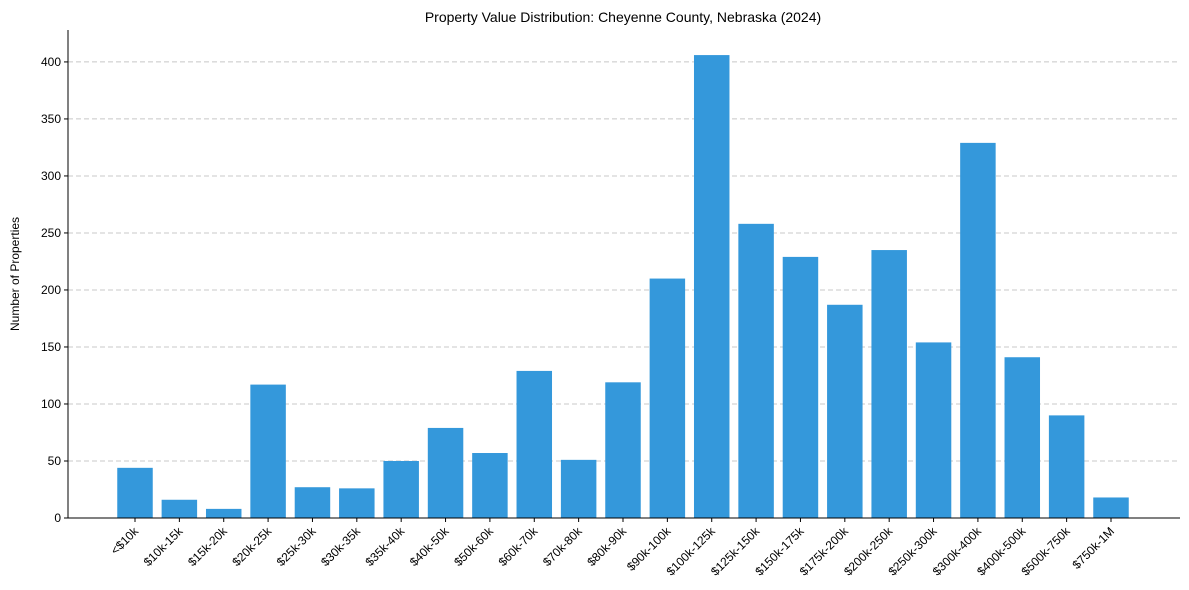 The width and height of the screenshot is (1189, 590). I want to click on y-tick-label: 50, so click(55, 461).